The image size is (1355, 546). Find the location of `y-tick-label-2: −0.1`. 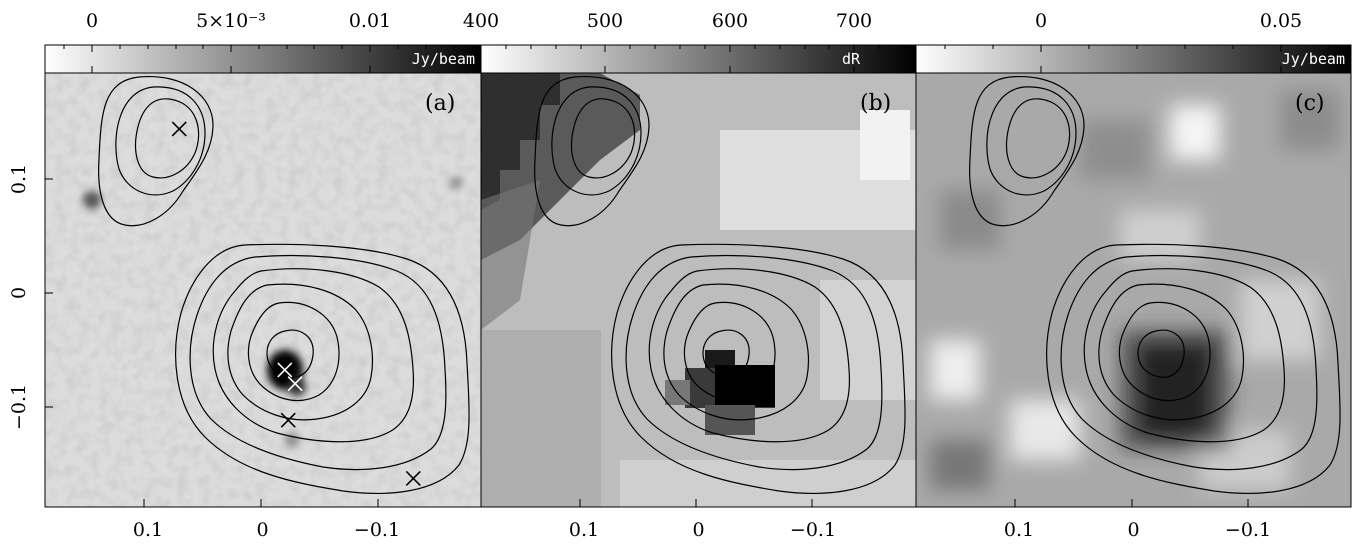

y-tick-label-2: −0.1 is located at coordinates (19, 407).